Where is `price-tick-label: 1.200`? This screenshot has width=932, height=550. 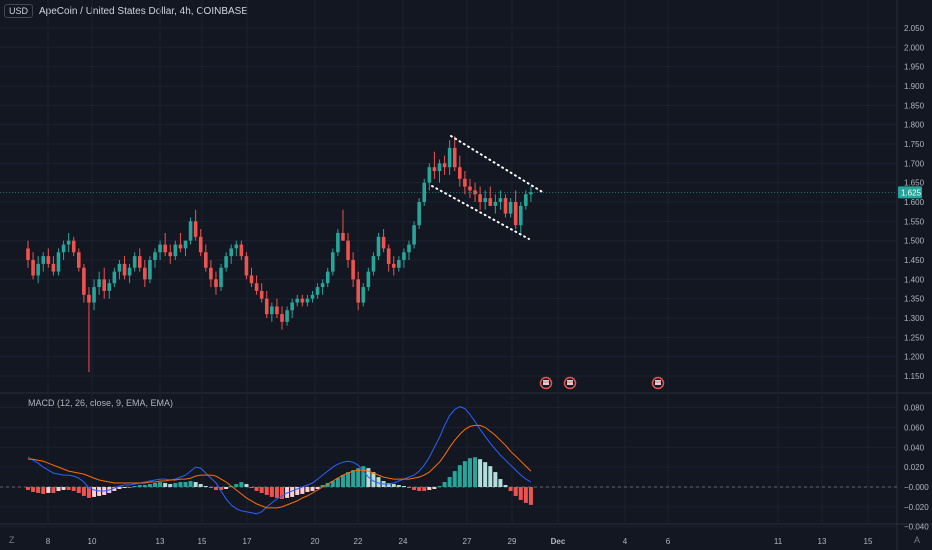
price-tick-label: 1.200 is located at coordinates (914, 357).